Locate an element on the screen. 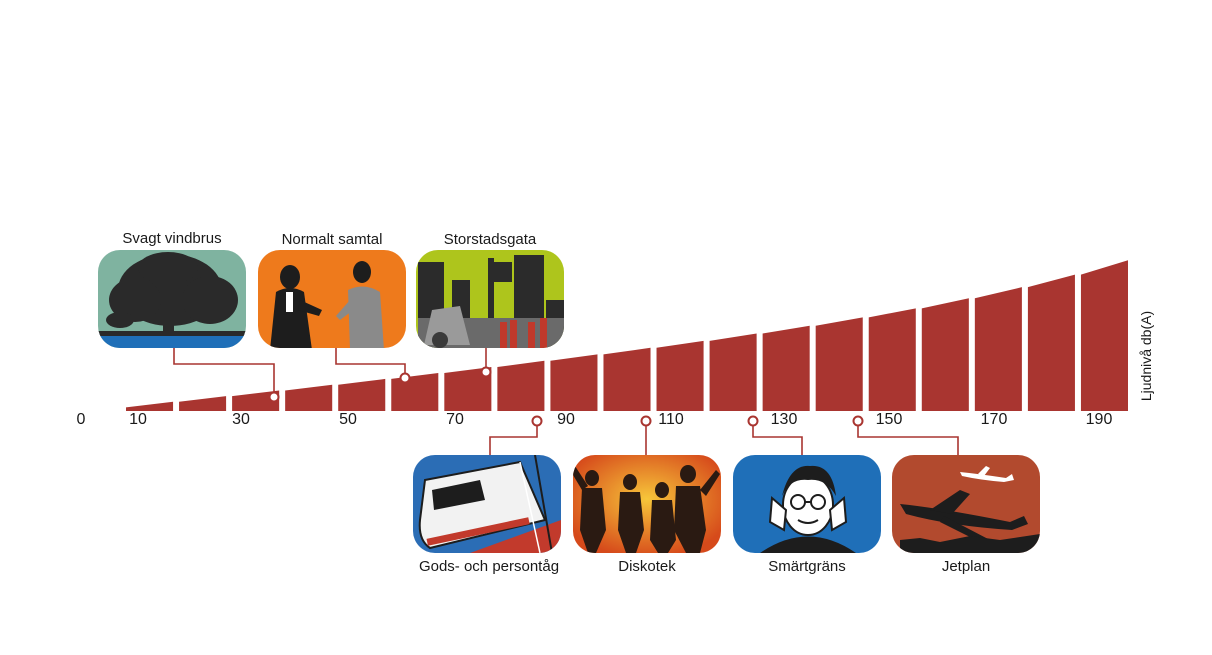 The image size is (1212, 655). tick-label: 170 is located at coordinates (994, 419).